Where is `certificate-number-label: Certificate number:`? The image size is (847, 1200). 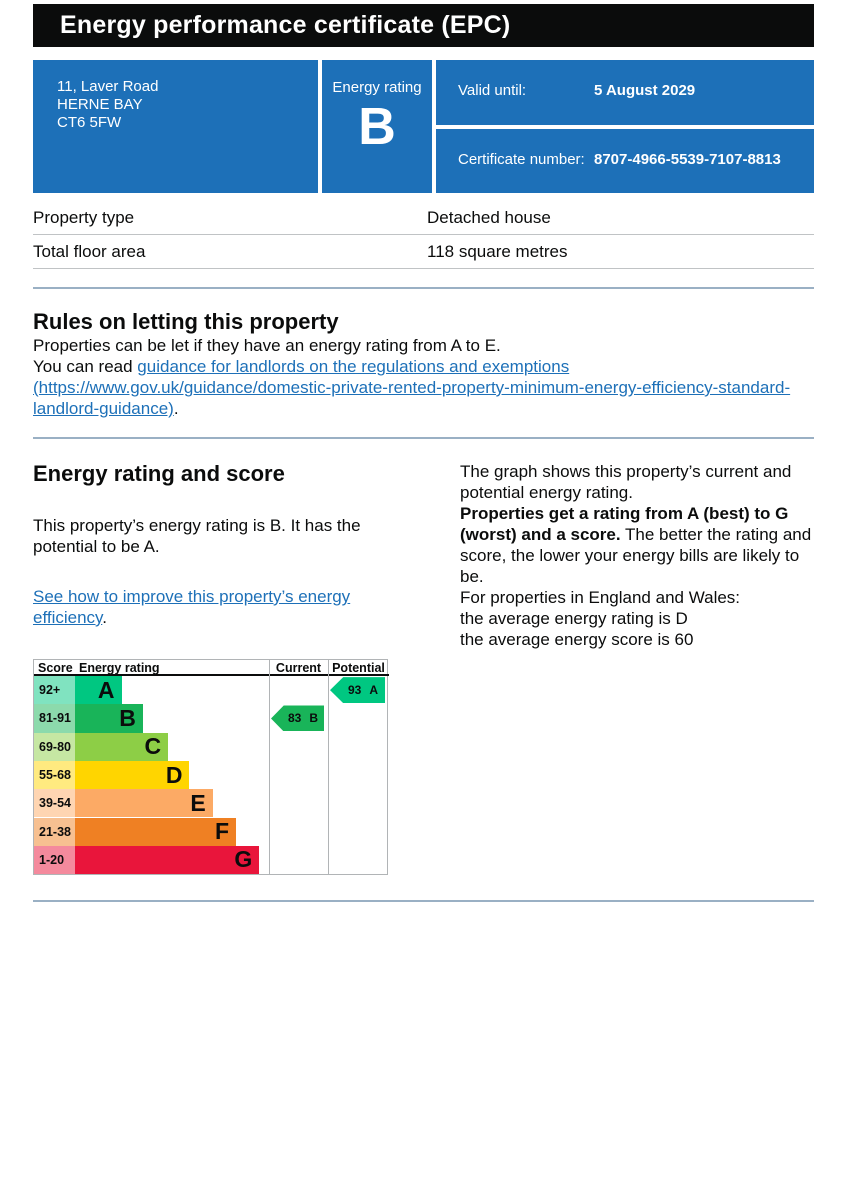
certificate-number-label: Certificate number: is located at coordinates (521, 159).